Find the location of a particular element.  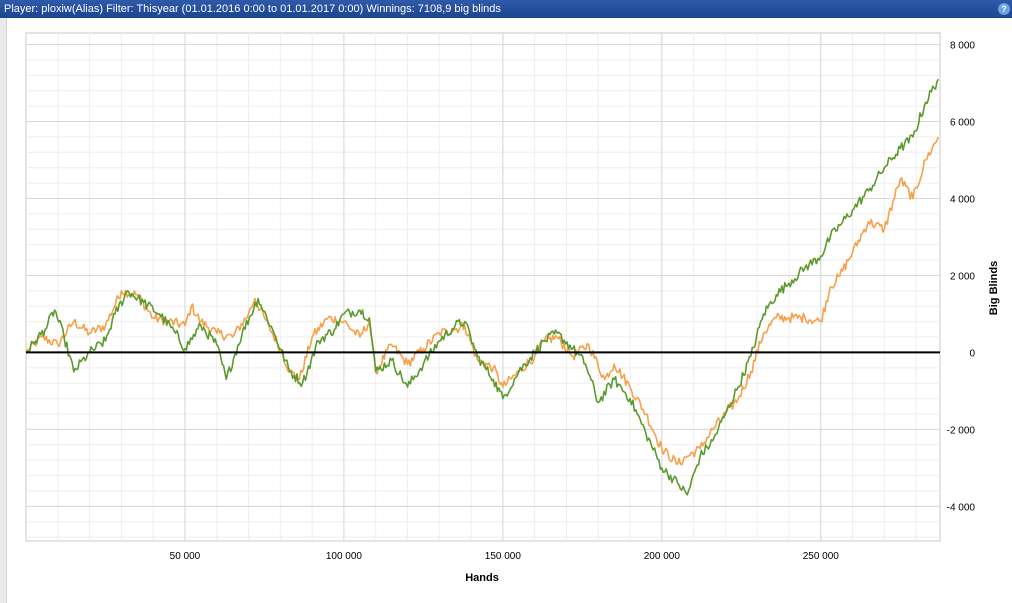

y-axis-label: Big Blinds is located at coordinates (994, 288).